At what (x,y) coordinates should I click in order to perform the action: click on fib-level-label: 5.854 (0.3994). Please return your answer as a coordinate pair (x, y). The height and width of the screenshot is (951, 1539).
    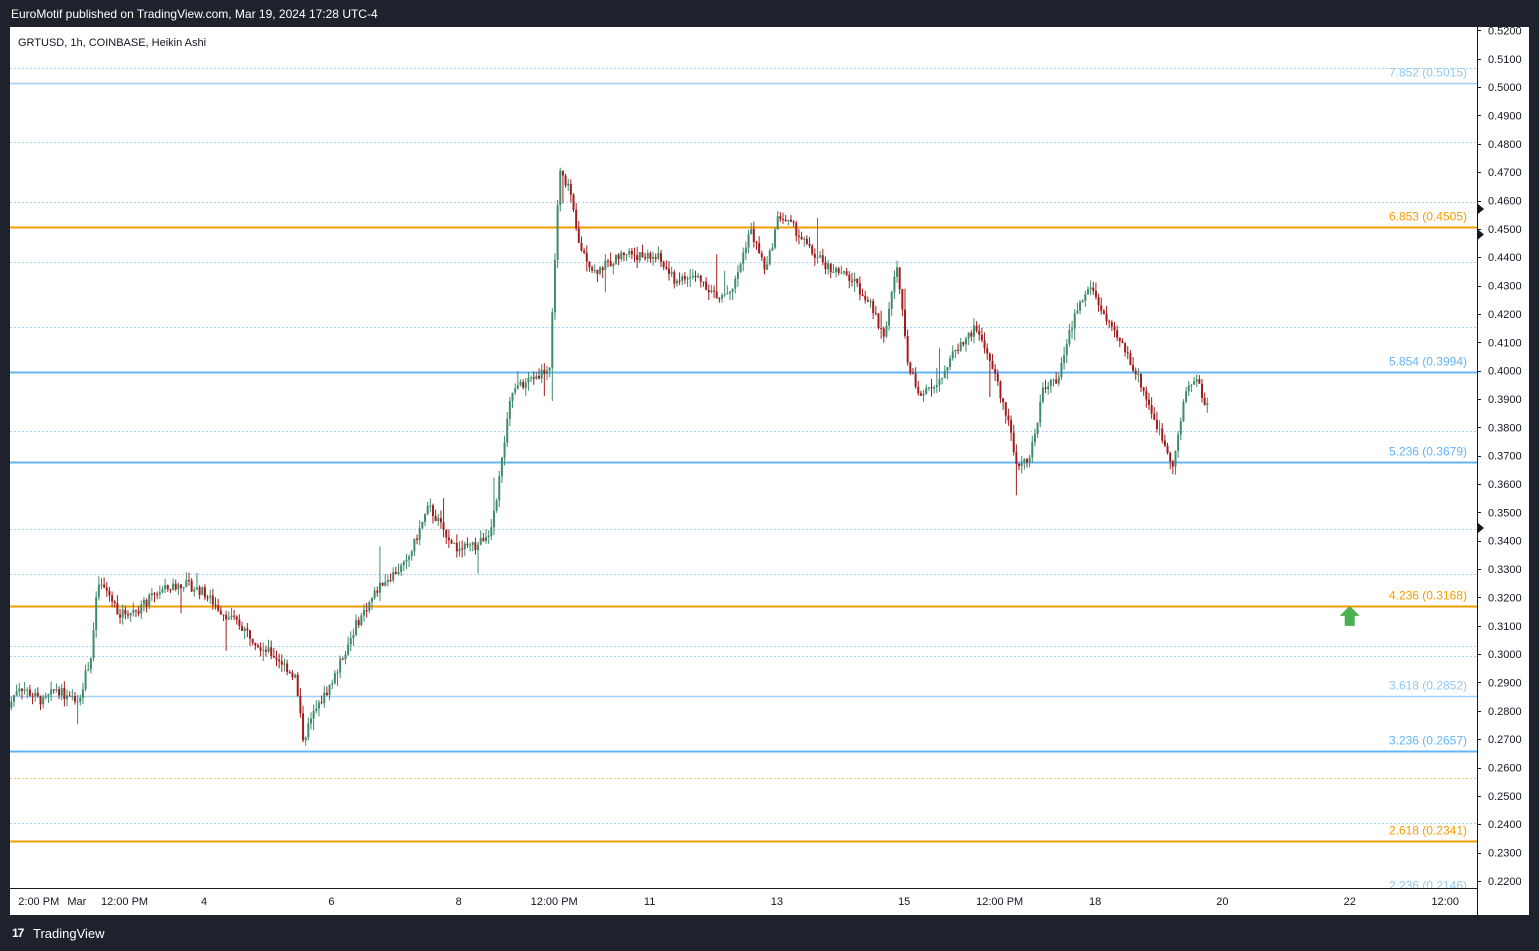
    Looking at the image, I should click on (1428, 362).